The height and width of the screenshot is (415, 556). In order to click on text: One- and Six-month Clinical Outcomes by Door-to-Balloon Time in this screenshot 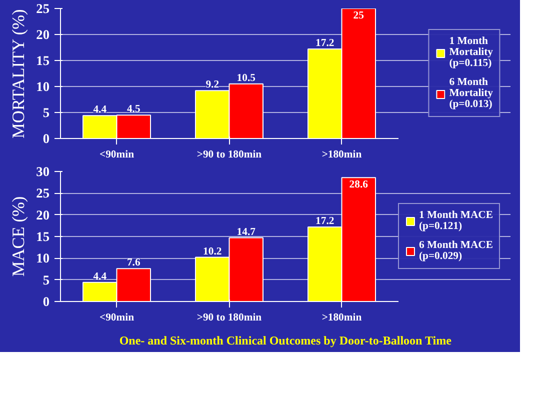, I will do `click(285, 341)`.